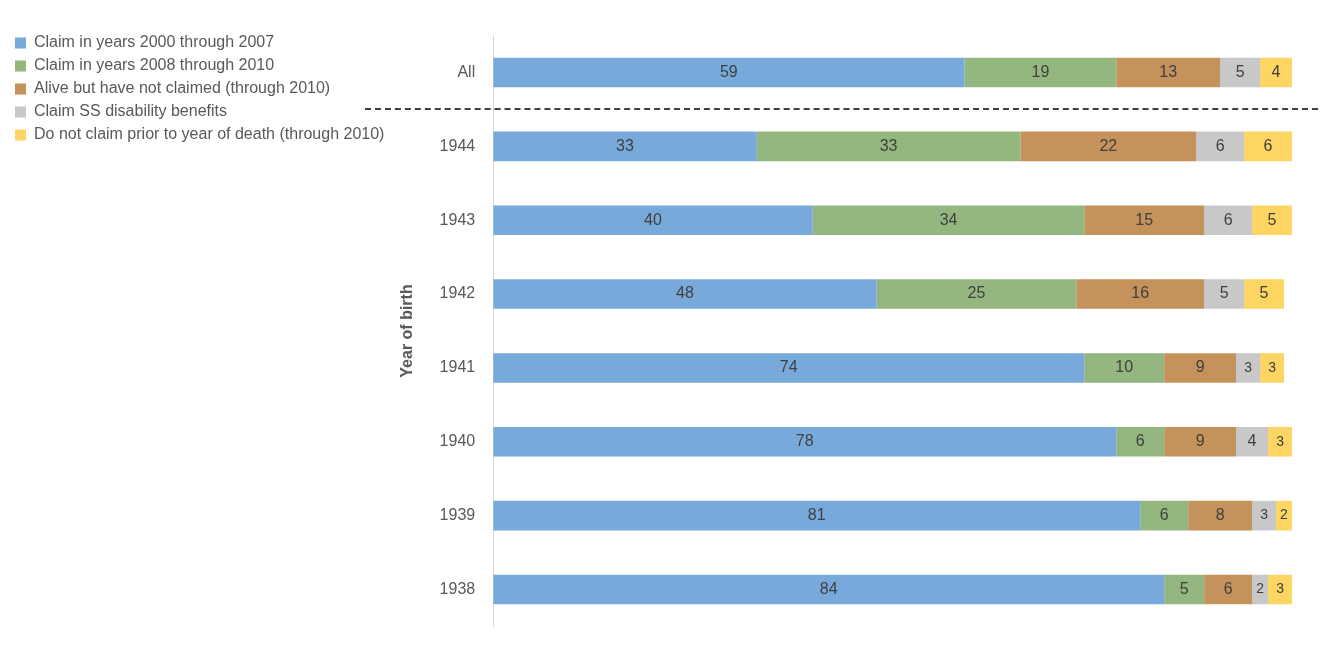 This screenshot has height=664, width=1328. What do you see at coordinates (209, 134) in the screenshot?
I see `legend-label: Do not claim prior to year of death (through 2010)` at bounding box center [209, 134].